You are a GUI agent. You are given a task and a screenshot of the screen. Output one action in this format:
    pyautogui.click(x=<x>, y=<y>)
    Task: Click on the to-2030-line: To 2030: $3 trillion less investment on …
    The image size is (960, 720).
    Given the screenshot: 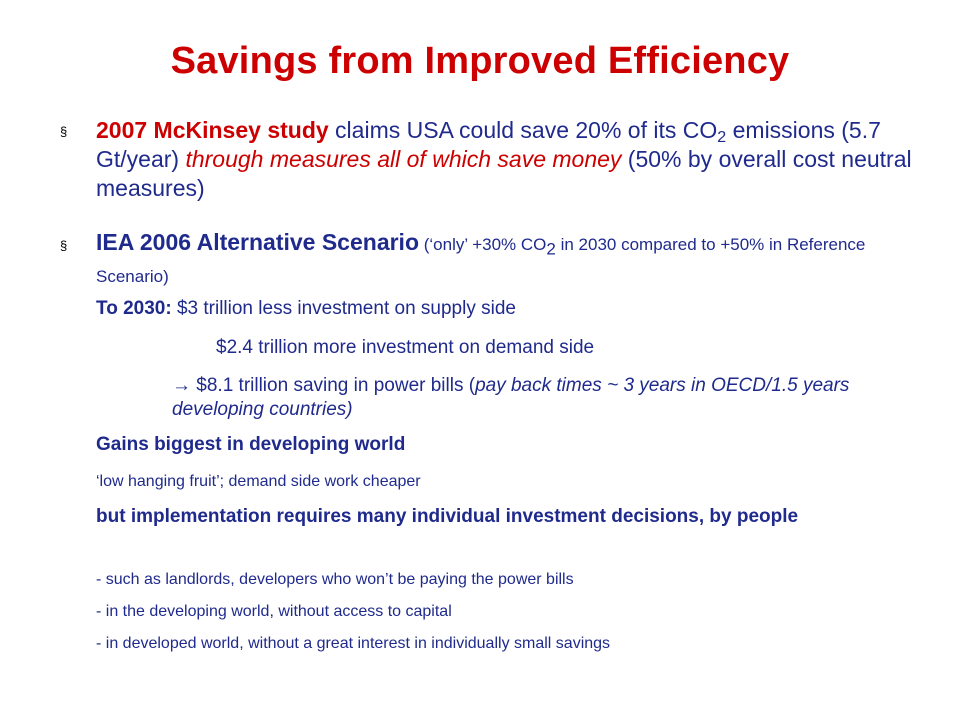 What is the action you would take?
    pyautogui.click(x=306, y=309)
    